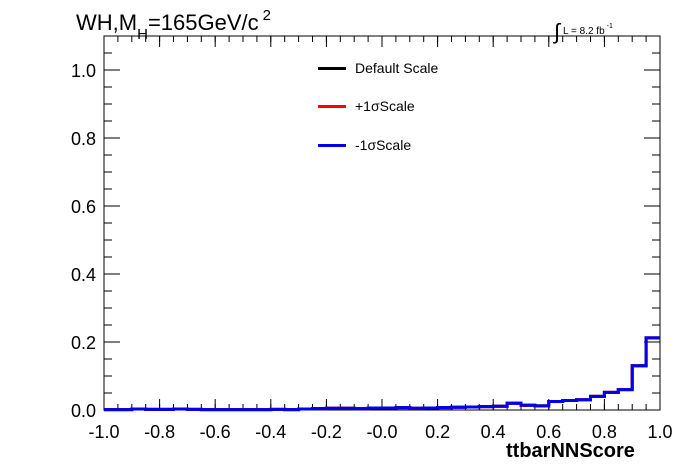  I want to click on x-tick-labels: -1.0 -0.8 -0.6 -0.4 -0.2 -0.0 0.2 0.4 0.6 0.8 1.0, so click(380, 432).